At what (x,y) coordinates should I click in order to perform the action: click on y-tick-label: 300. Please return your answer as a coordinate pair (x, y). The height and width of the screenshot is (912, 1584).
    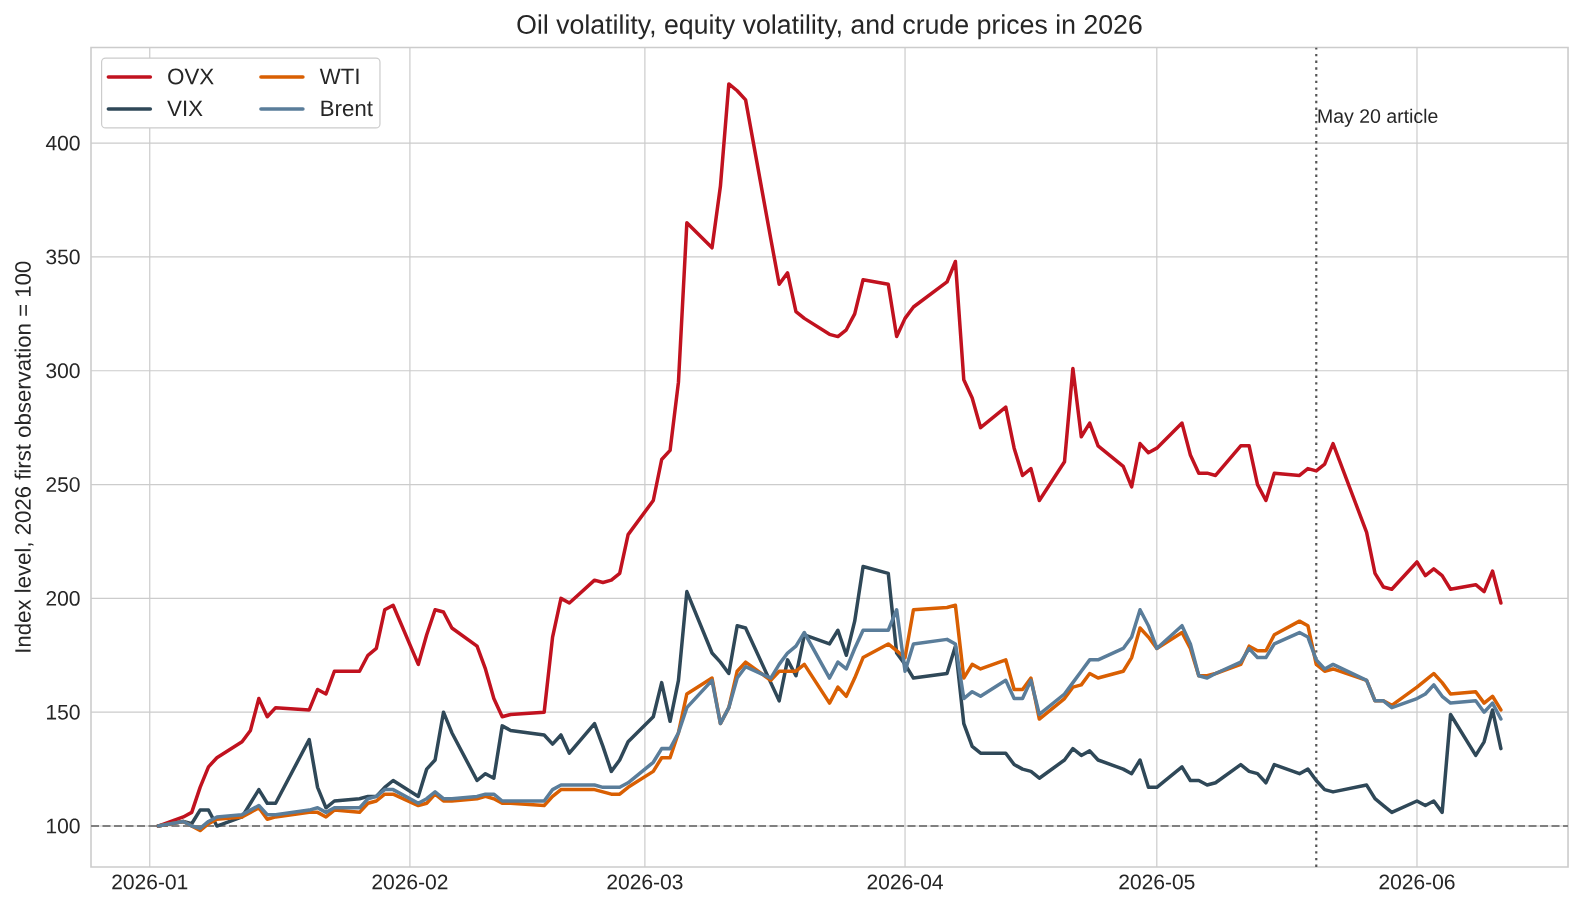
    Looking at the image, I should click on (63, 371).